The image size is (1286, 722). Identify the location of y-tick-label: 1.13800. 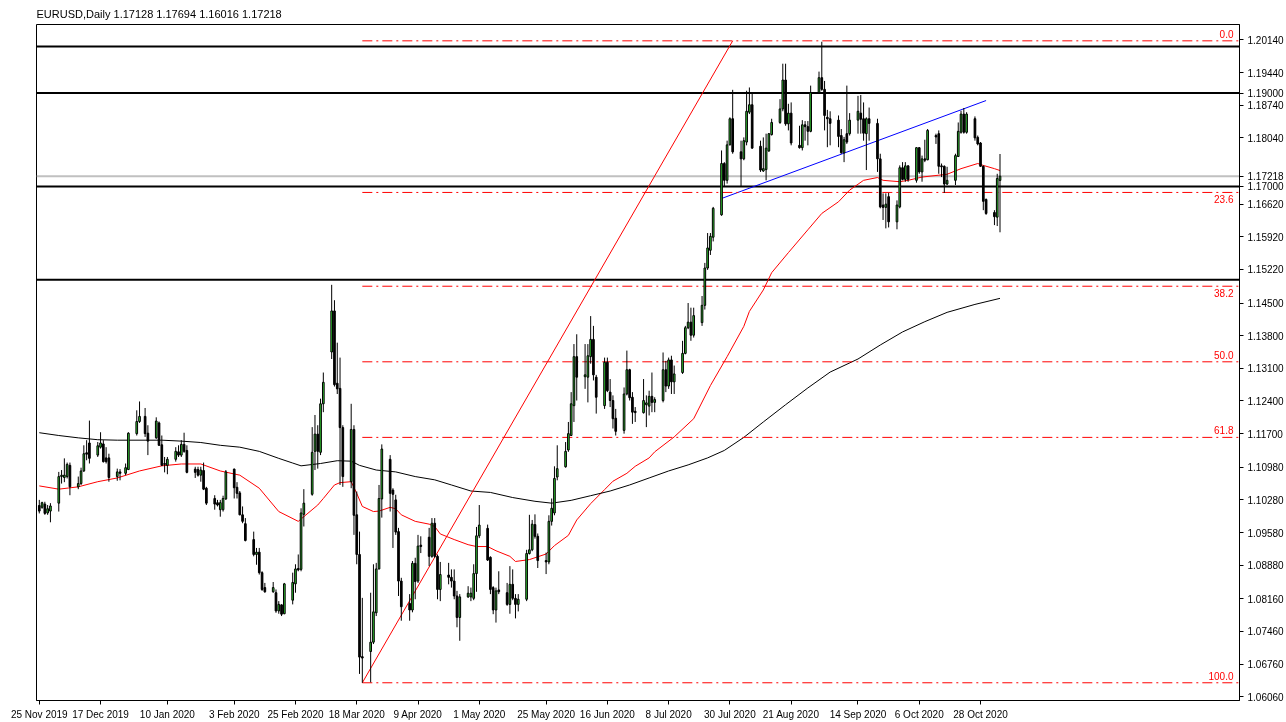
(1266, 336).